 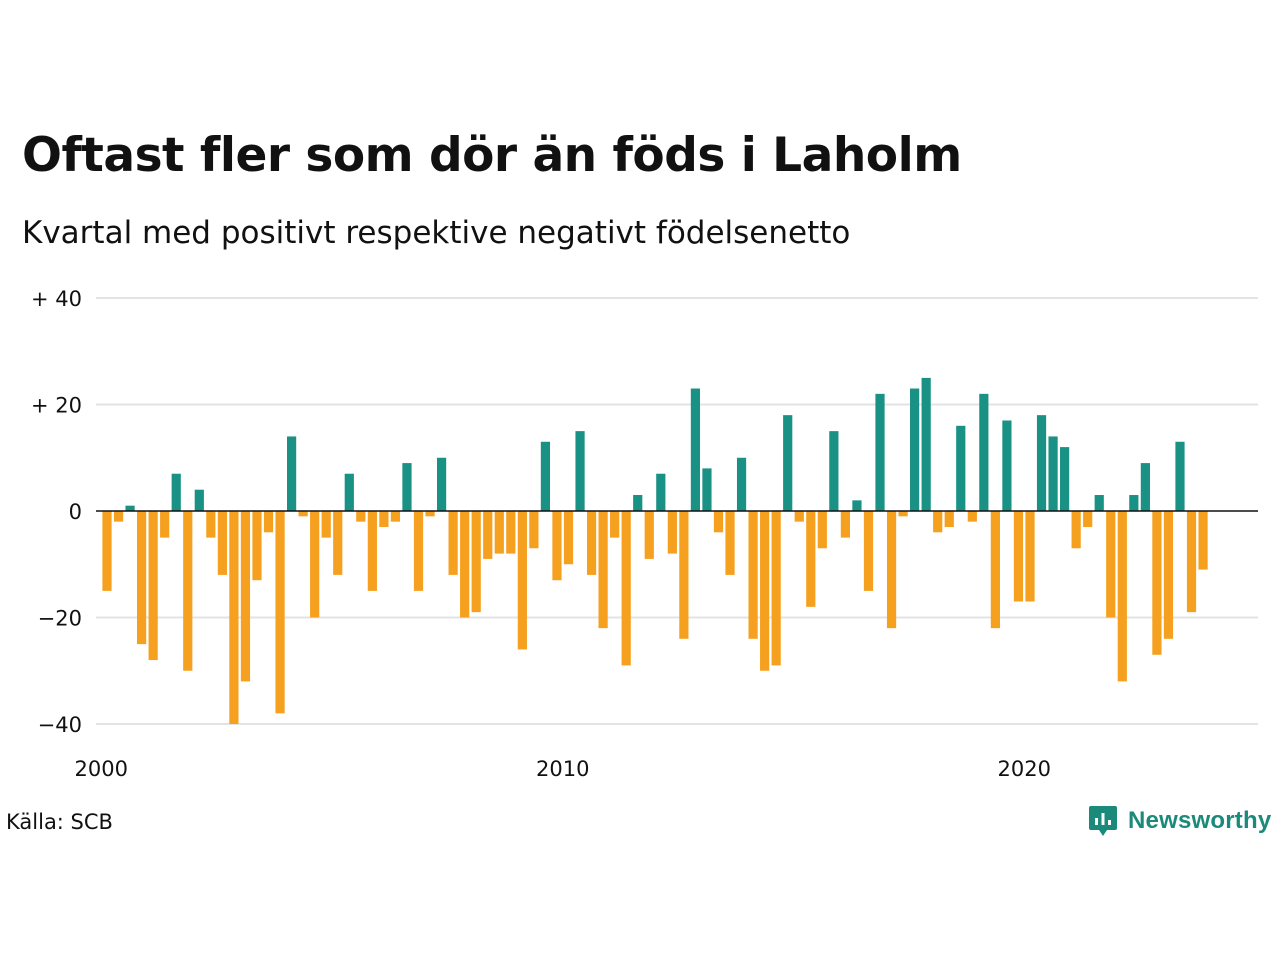 What do you see at coordinates (1103, 821) in the screenshot?
I see `newsworthy-logo-icon` at bounding box center [1103, 821].